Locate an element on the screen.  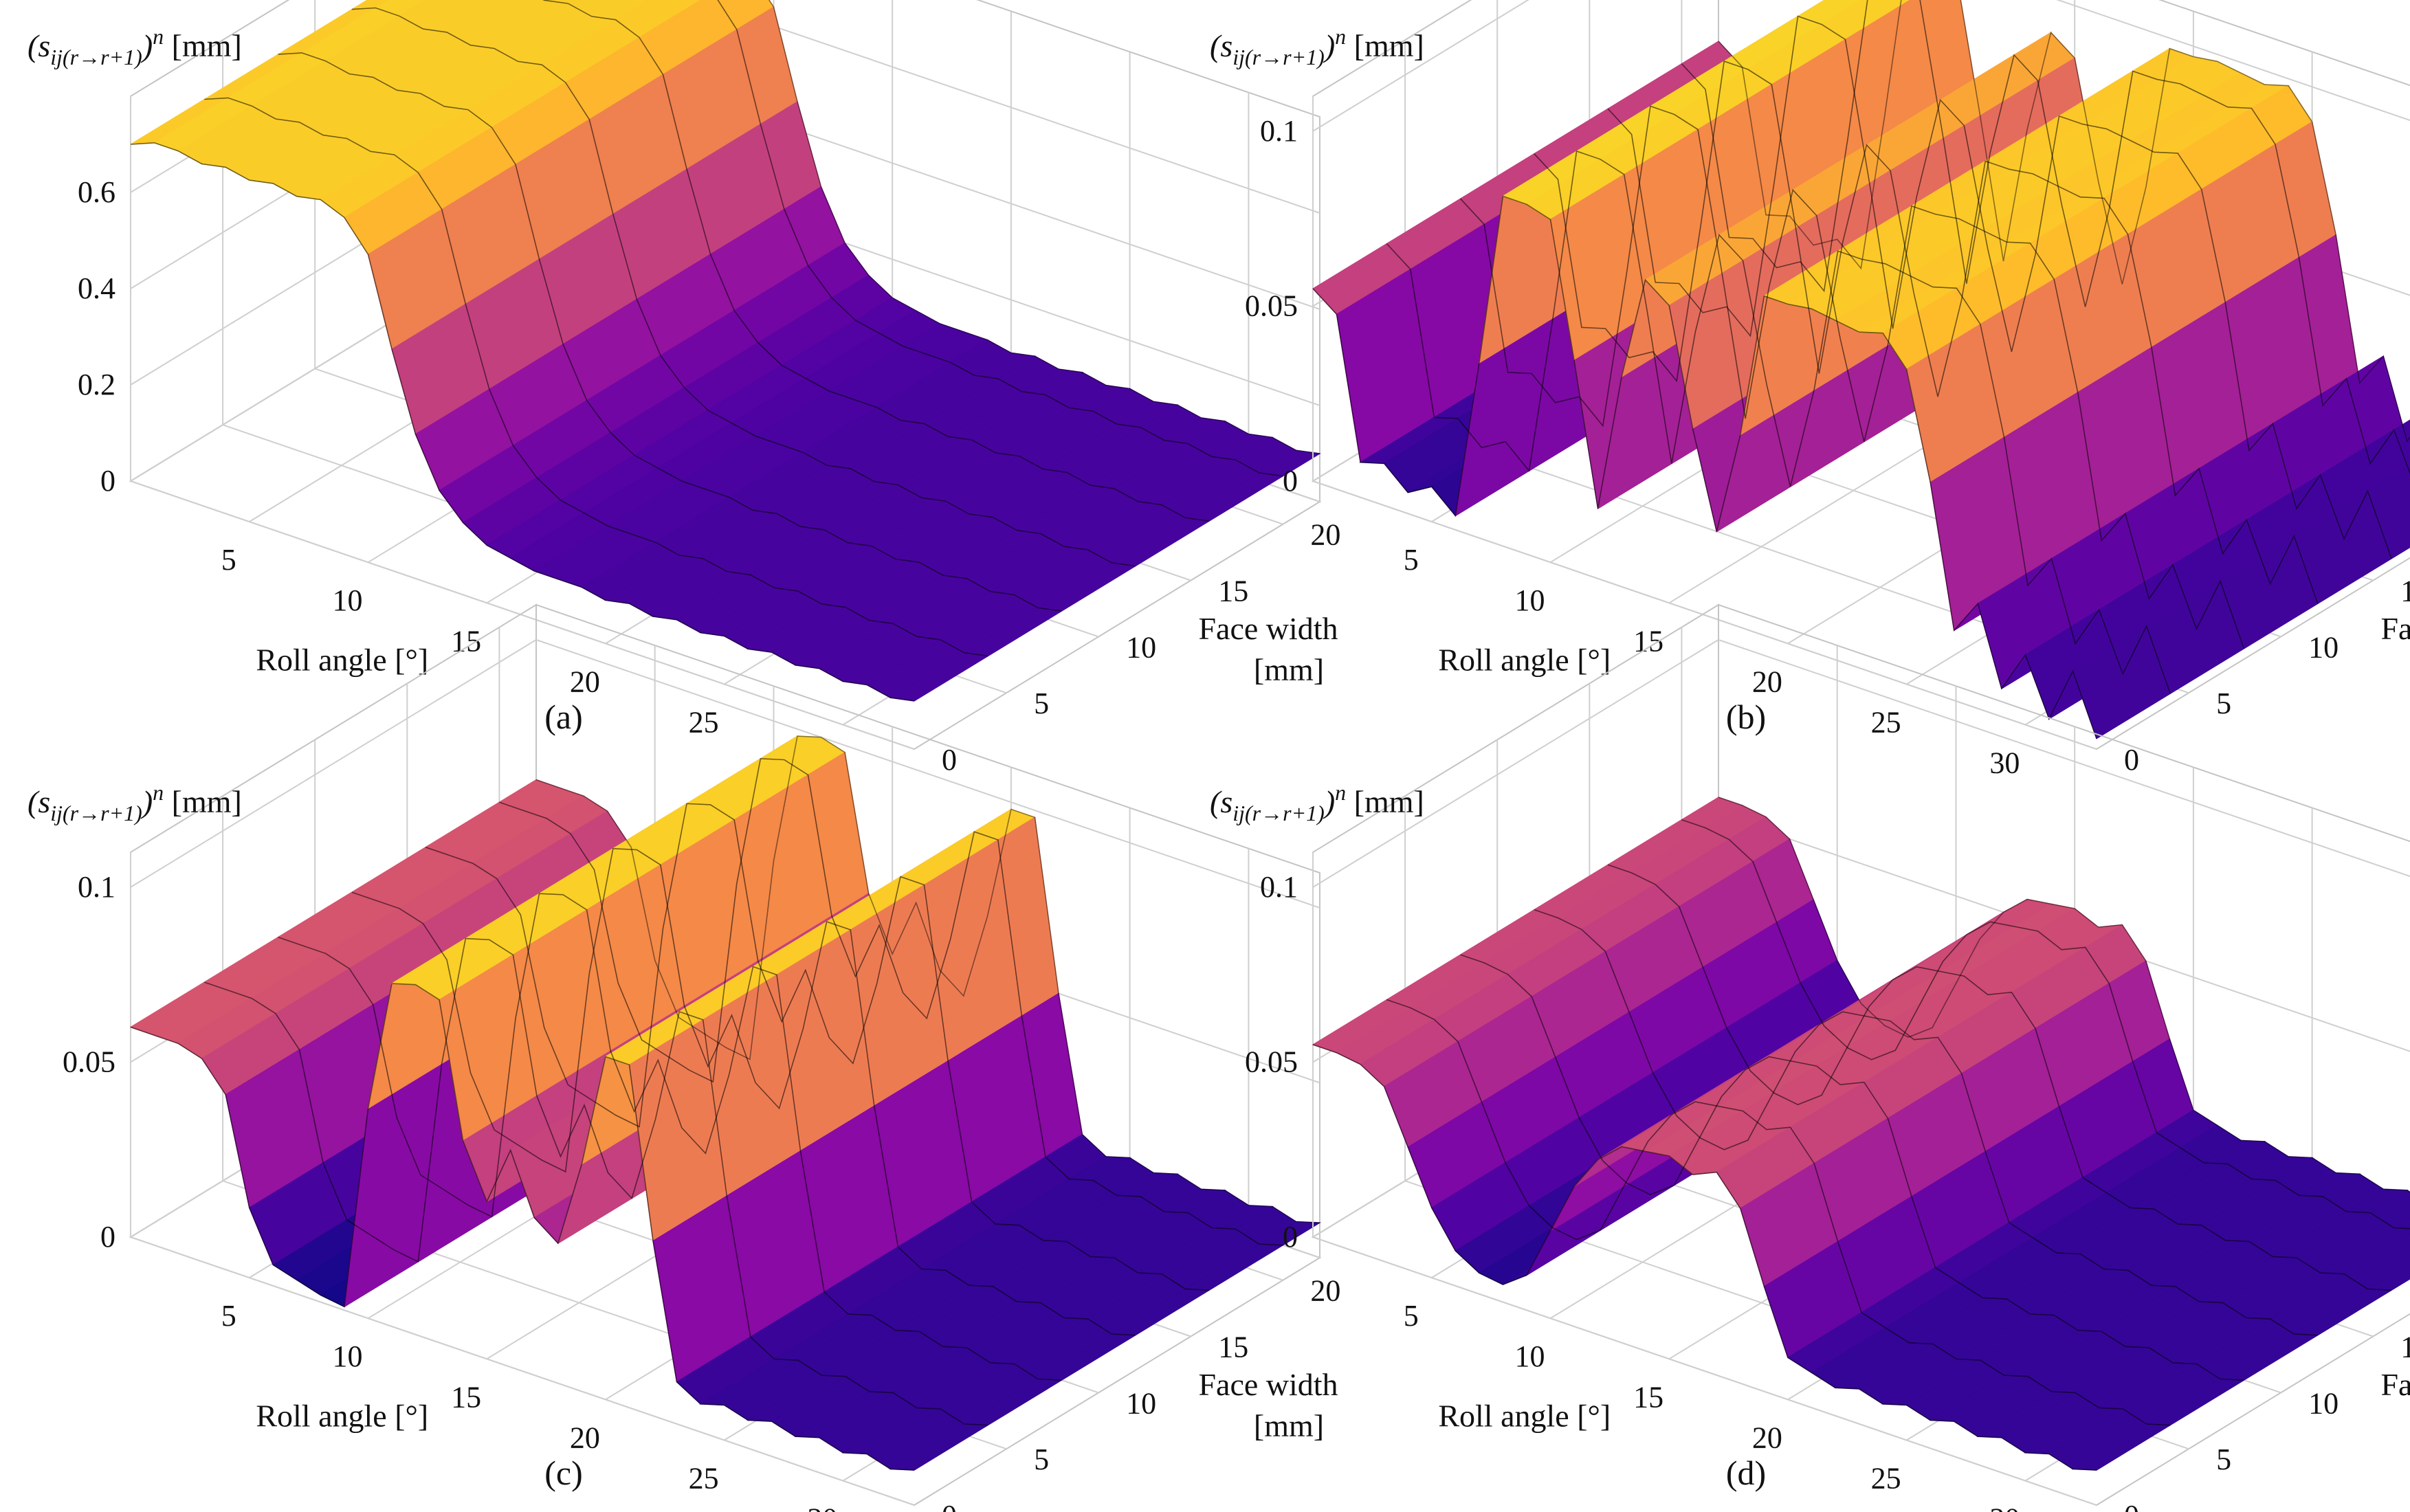
panel-a-y-tick: 0 is located at coordinates (949, 760).